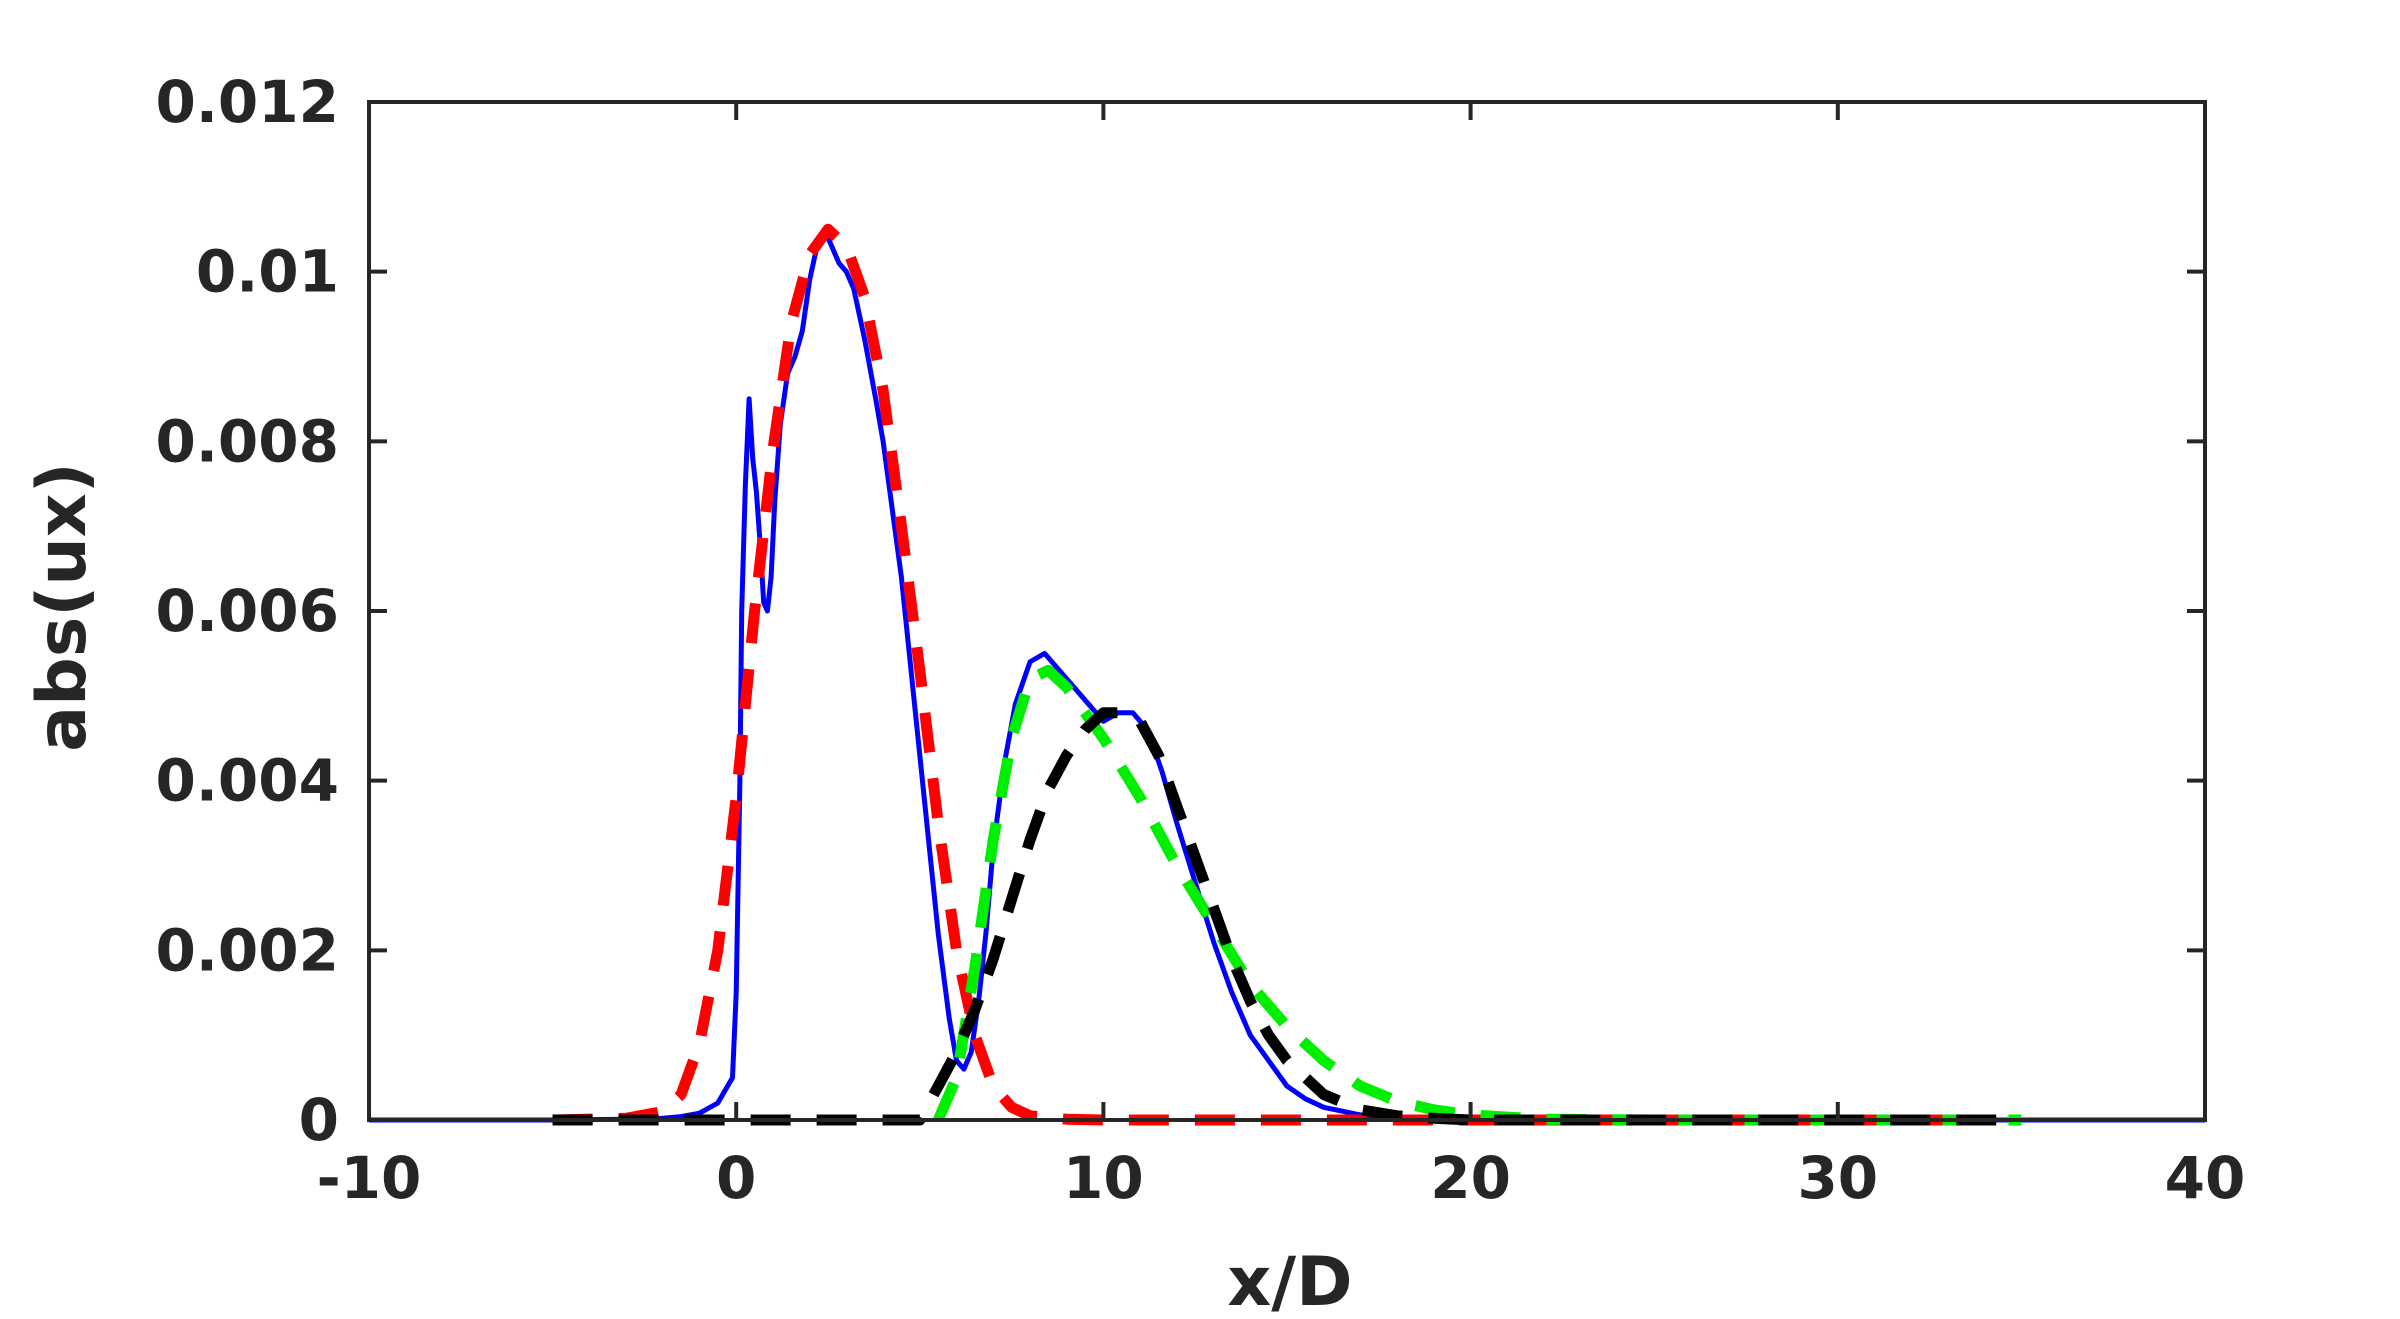 This screenshot has height=1319, width=2400. Describe the element at coordinates (1289, 1281) in the screenshot. I see `x-axis-label: x/D` at that location.